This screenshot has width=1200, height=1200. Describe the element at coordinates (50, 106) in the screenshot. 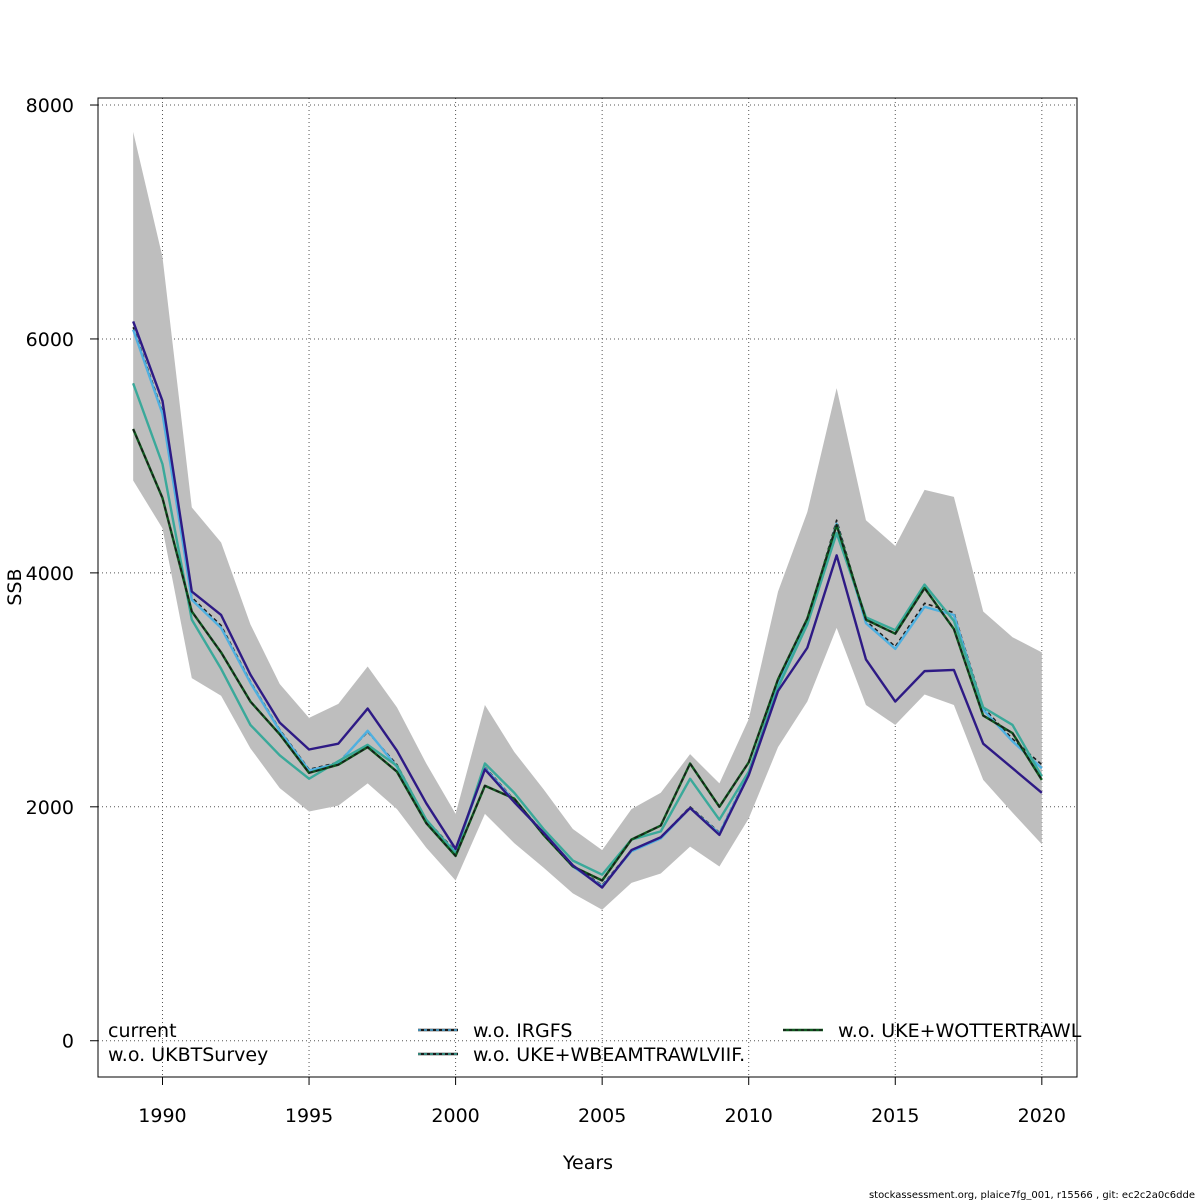

I see `y-tick-label: 8000` at that location.